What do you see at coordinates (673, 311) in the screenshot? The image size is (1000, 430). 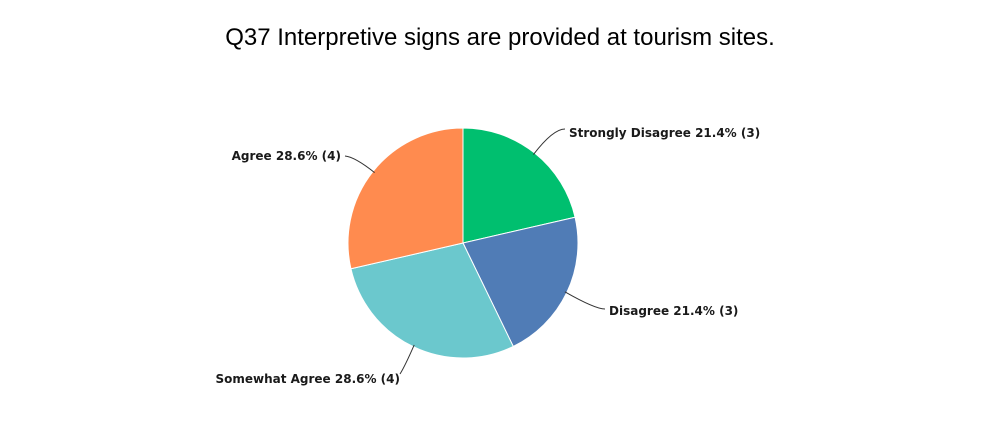 I see `slice-label: Disagree 21.4% (3)` at bounding box center [673, 311].